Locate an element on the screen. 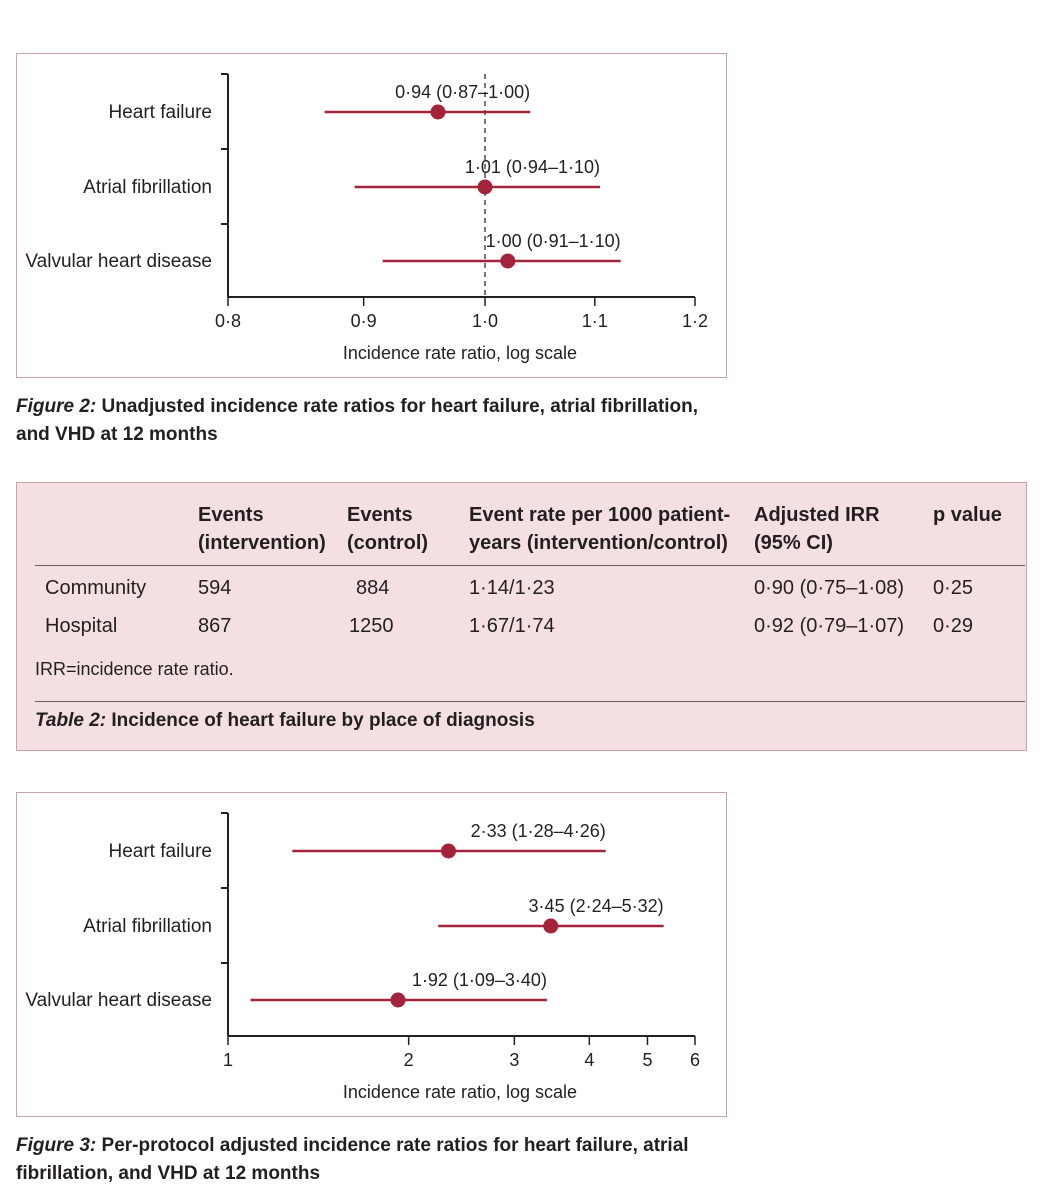 Image resolution: width=1042 pixels, height=1200 pixels. fig3-data-label: 2·33 (1·28–4·26) is located at coordinates (538, 831).